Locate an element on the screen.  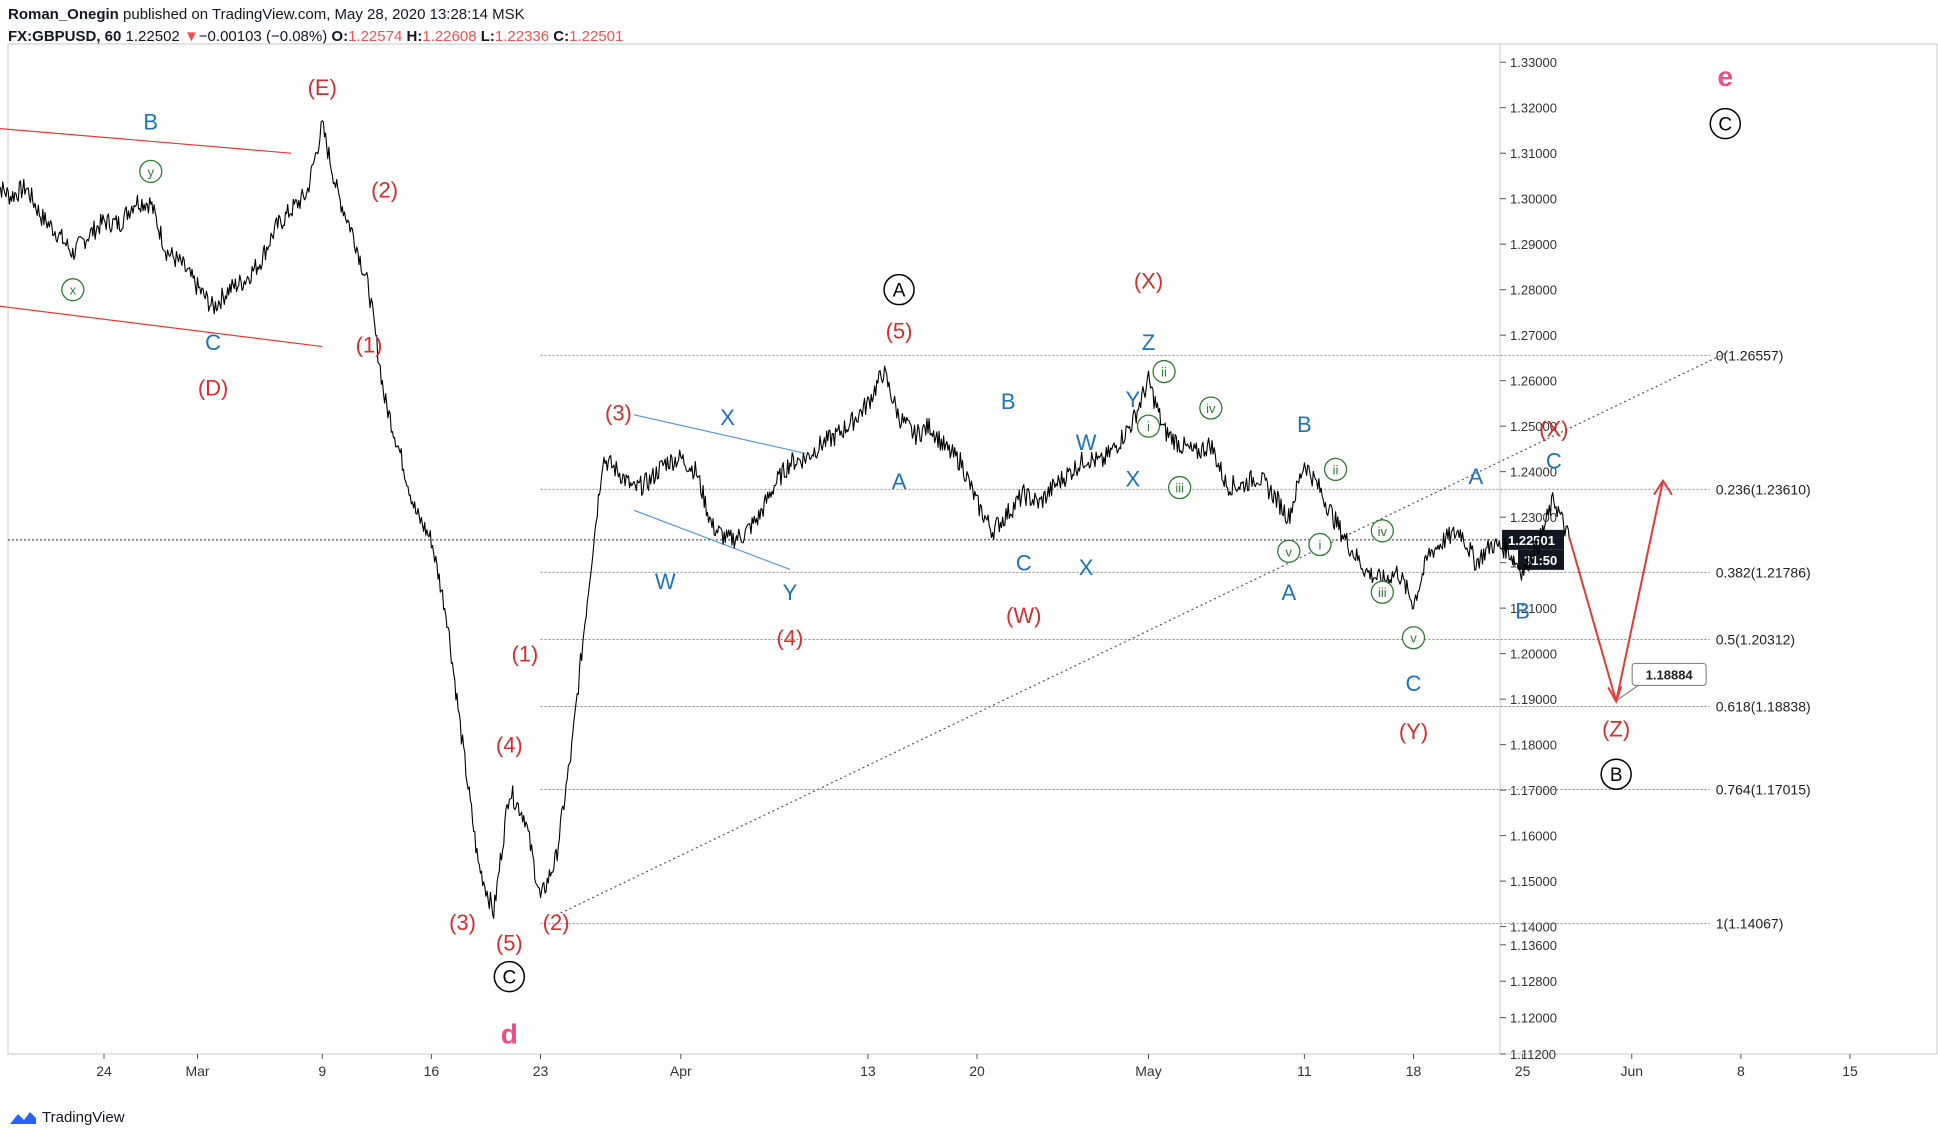
y-tick-label: 1.18000 is located at coordinates (1533, 745).